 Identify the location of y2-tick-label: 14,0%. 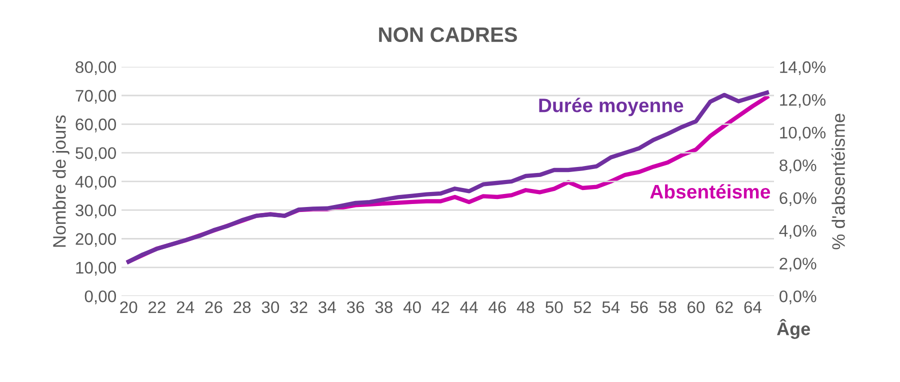
(803, 68).